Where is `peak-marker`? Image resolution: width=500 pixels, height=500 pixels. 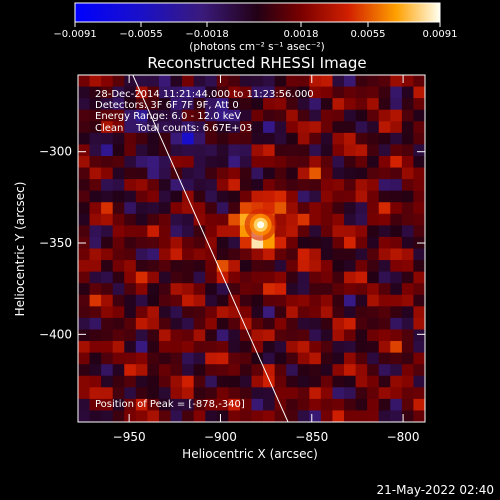
peak-marker is located at coordinates (261, 225).